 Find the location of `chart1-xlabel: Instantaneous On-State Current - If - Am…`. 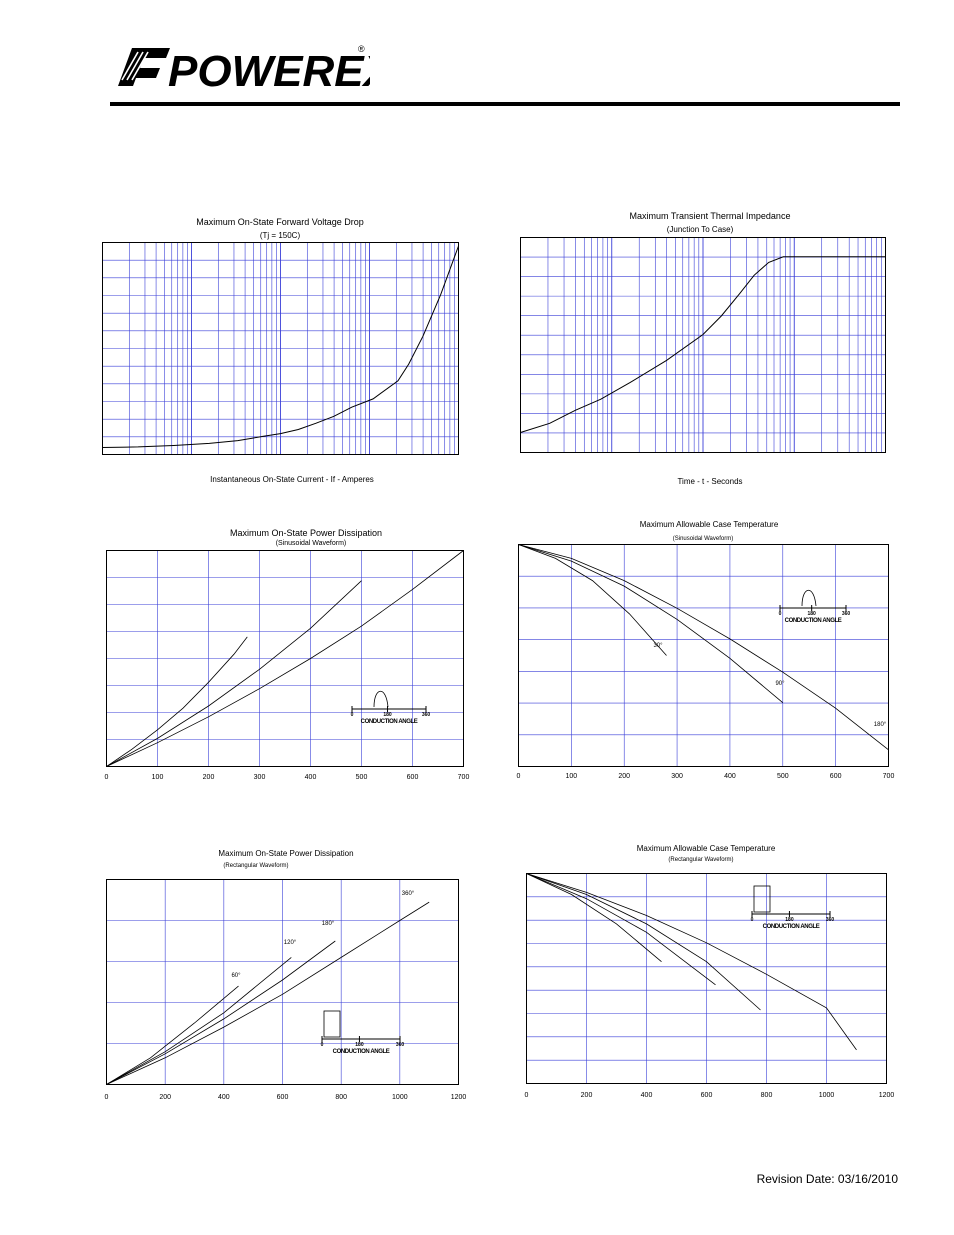

chart1-xlabel: Instantaneous On-State Current - If - Am… is located at coordinates (292, 479).